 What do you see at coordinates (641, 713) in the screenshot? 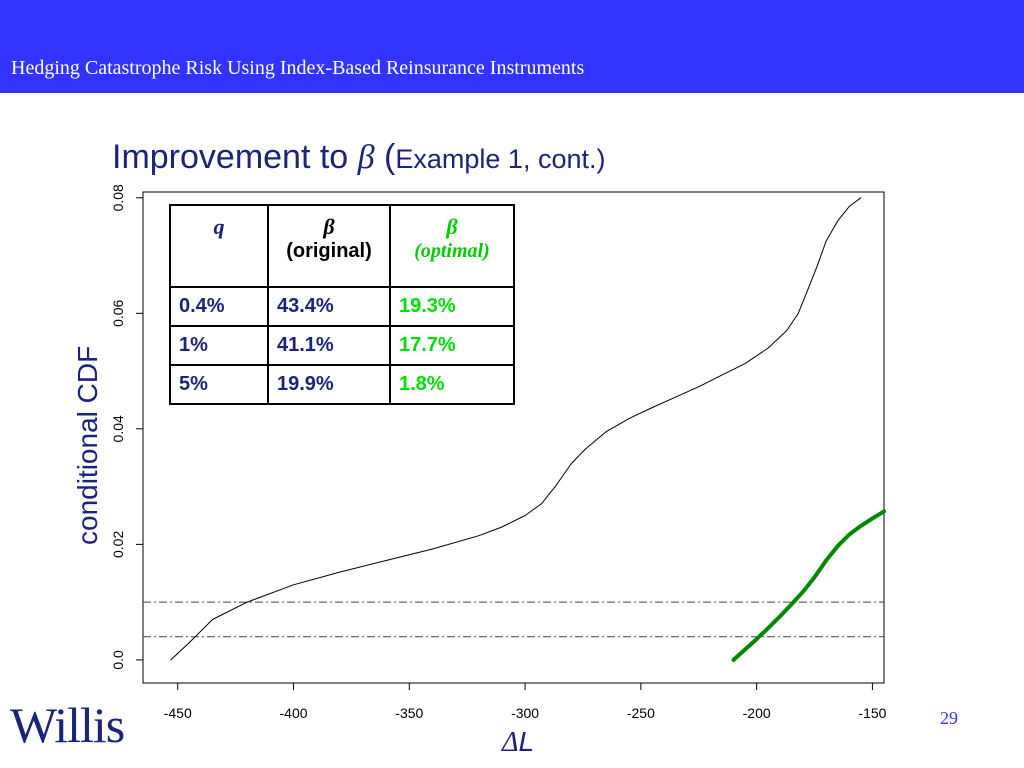
I see `x-tick-label: -250` at bounding box center [641, 713].